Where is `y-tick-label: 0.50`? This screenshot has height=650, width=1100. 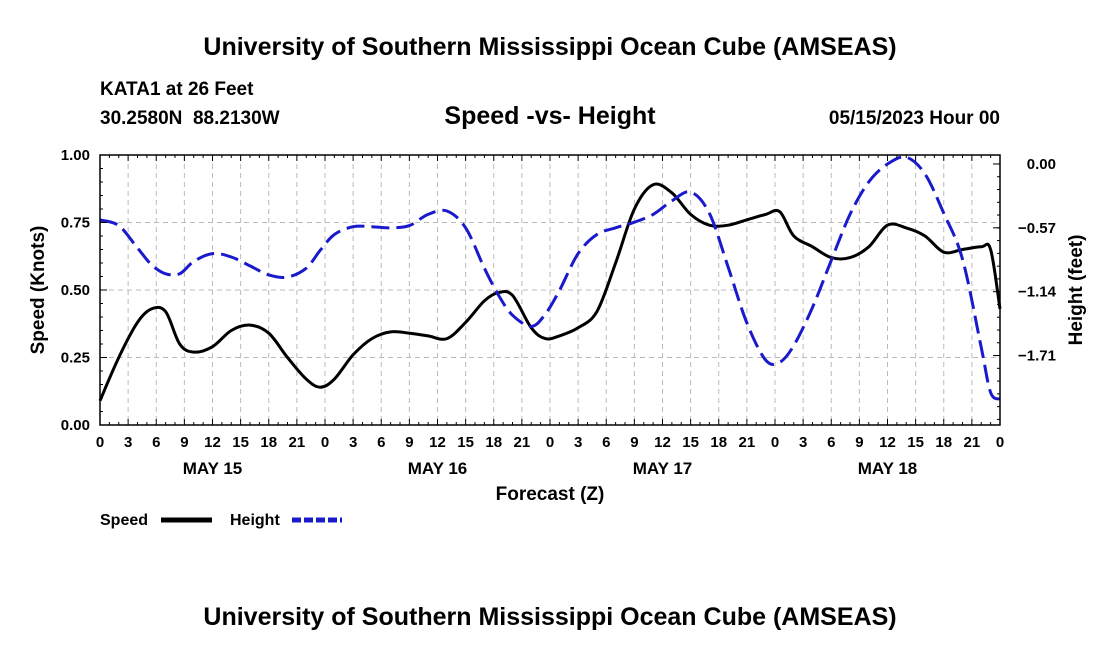
y-tick-label: 0.50 is located at coordinates (75, 290).